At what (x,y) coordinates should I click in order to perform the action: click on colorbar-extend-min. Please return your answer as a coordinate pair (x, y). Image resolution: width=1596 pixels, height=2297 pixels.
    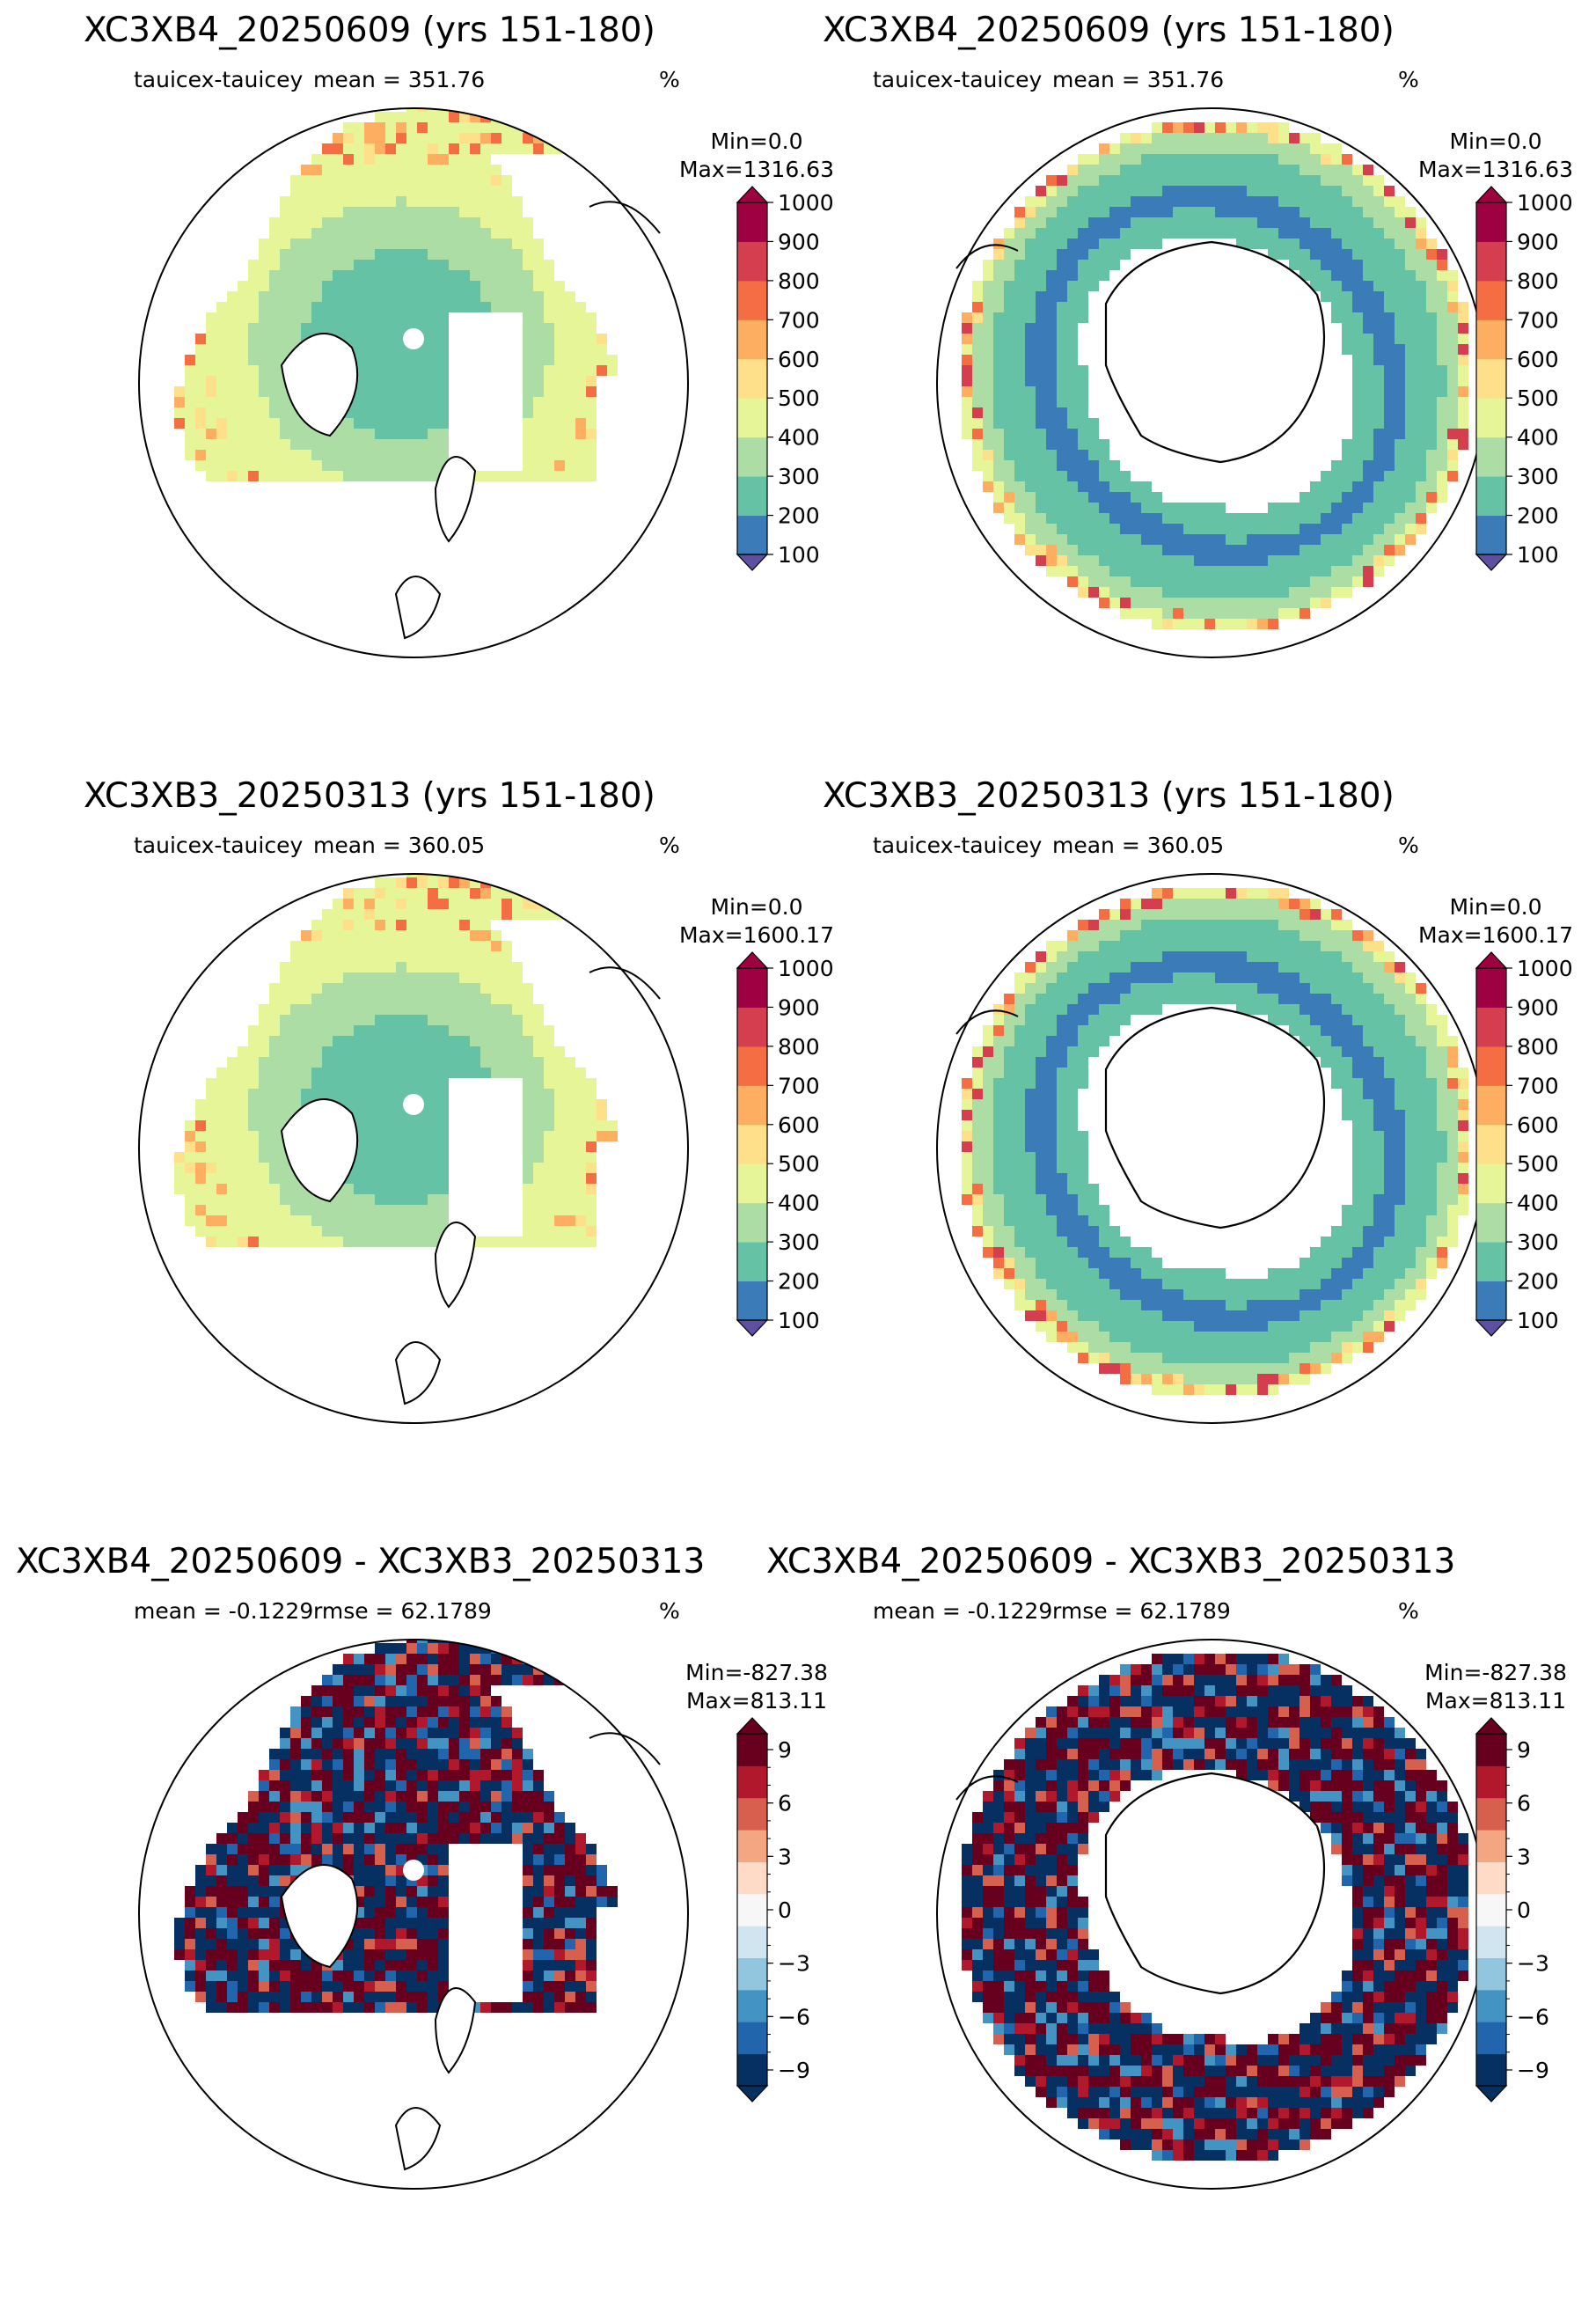
    Looking at the image, I should click on (1491, 562).